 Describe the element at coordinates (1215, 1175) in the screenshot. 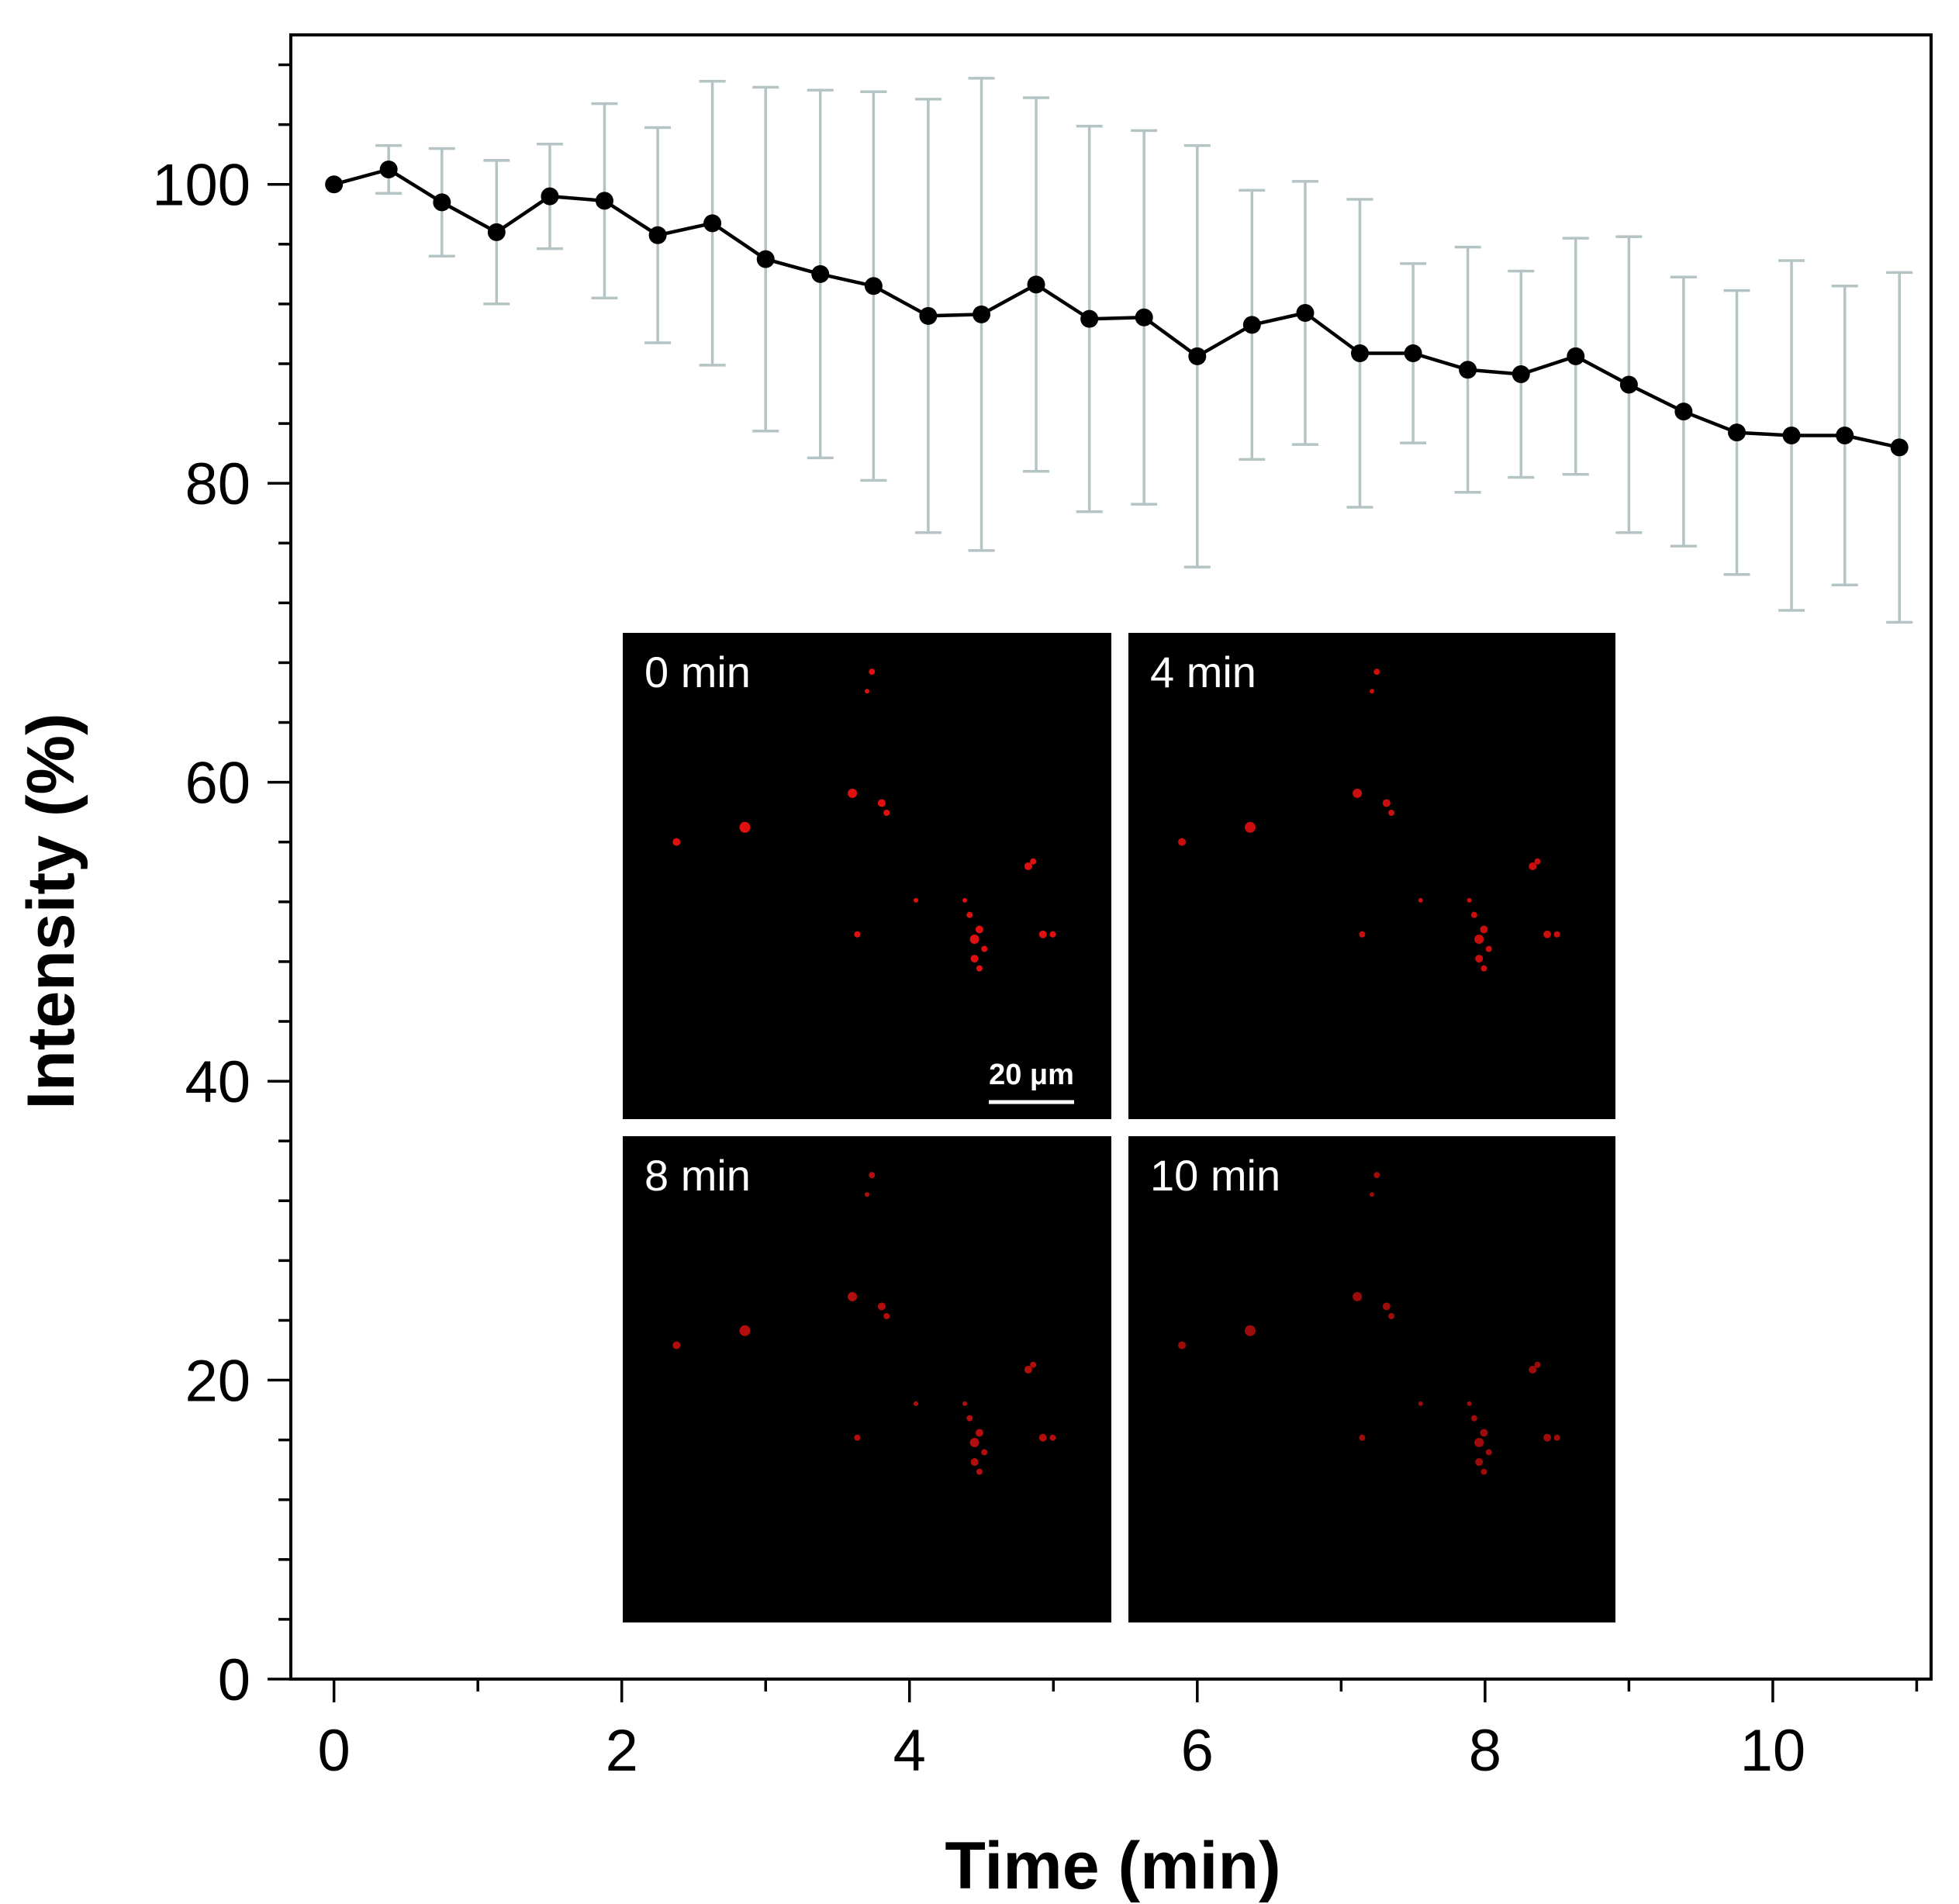

I see `panel-label: 10 min` at that location.